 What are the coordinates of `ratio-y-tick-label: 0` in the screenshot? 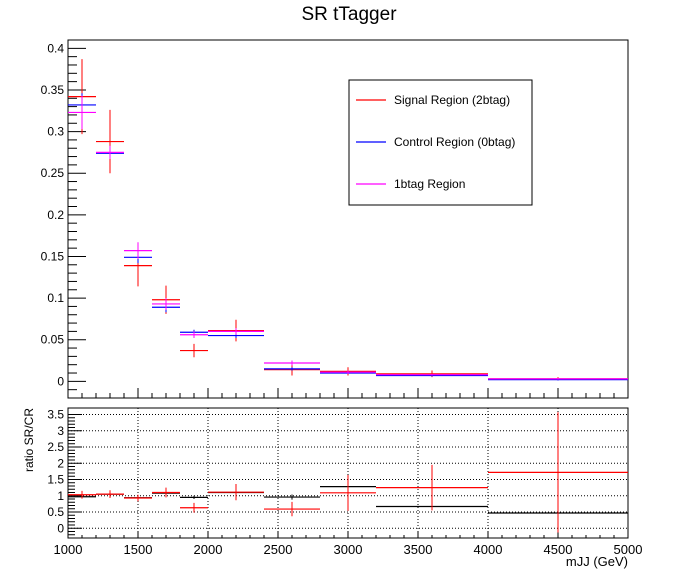 It's located at (60, 528).